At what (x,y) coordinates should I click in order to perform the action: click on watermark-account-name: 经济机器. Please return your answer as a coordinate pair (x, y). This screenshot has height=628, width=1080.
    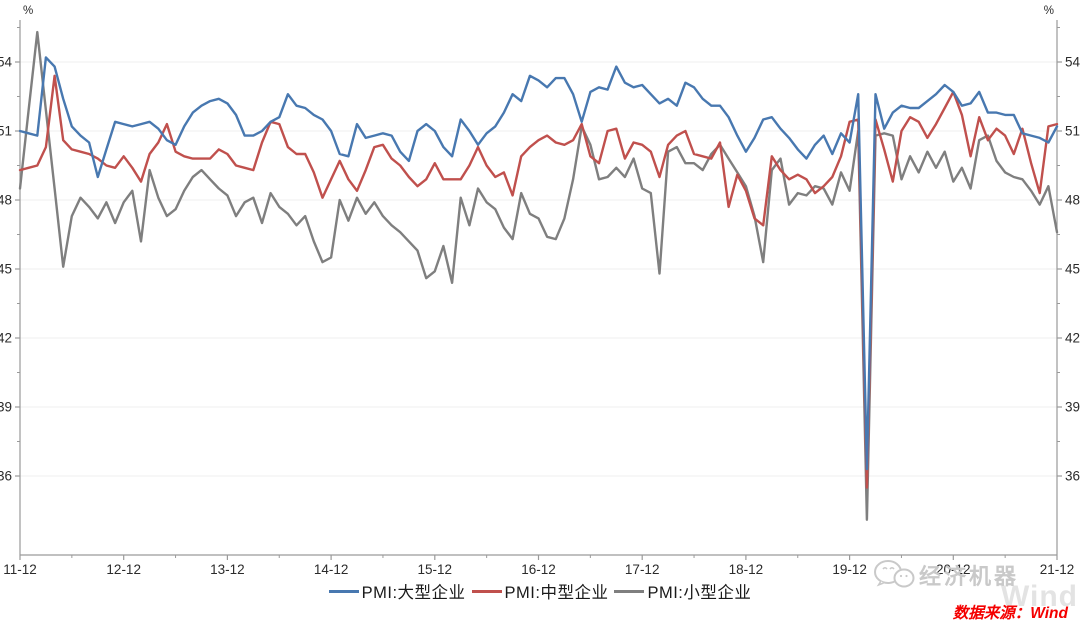
    Looking at the image, I should click on (969, 576).